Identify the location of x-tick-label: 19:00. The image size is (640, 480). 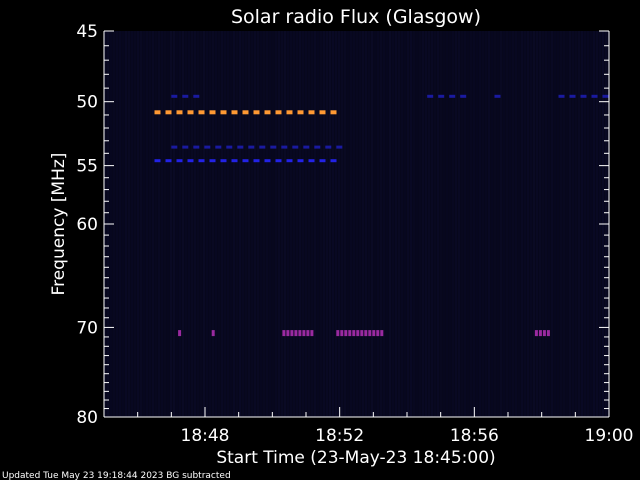
(609, 436).